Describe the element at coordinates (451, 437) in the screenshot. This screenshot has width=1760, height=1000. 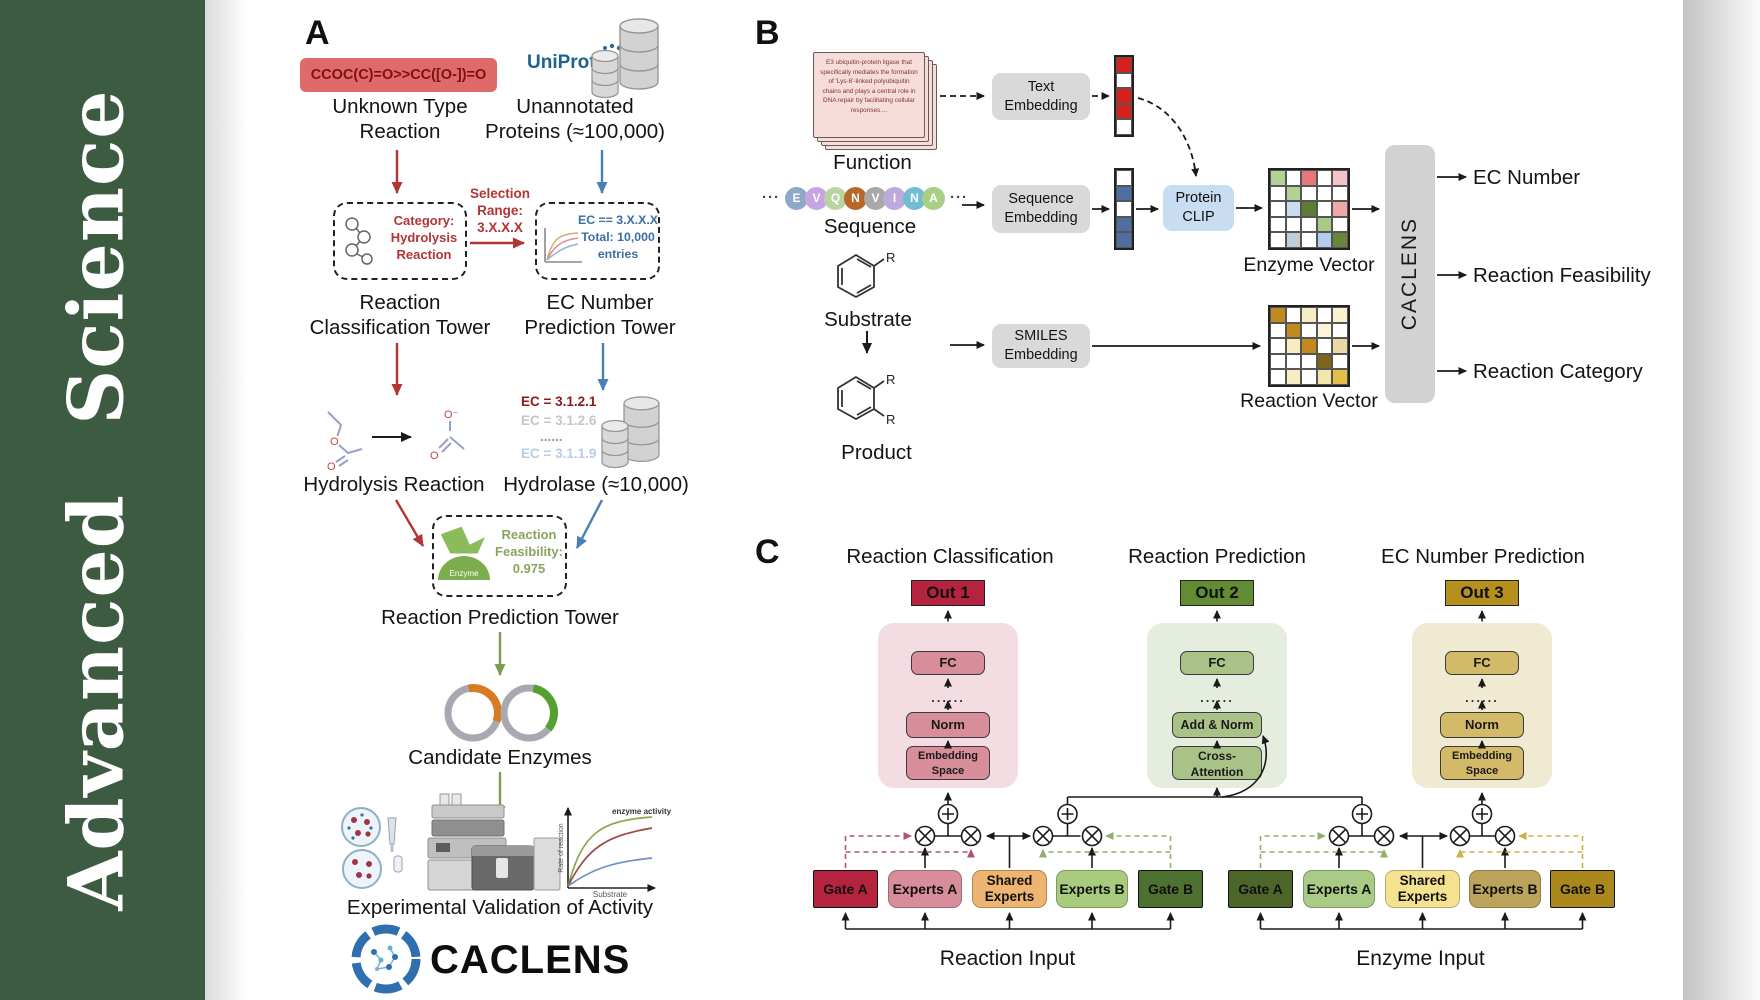
I see `acetate-molecule` at that location.